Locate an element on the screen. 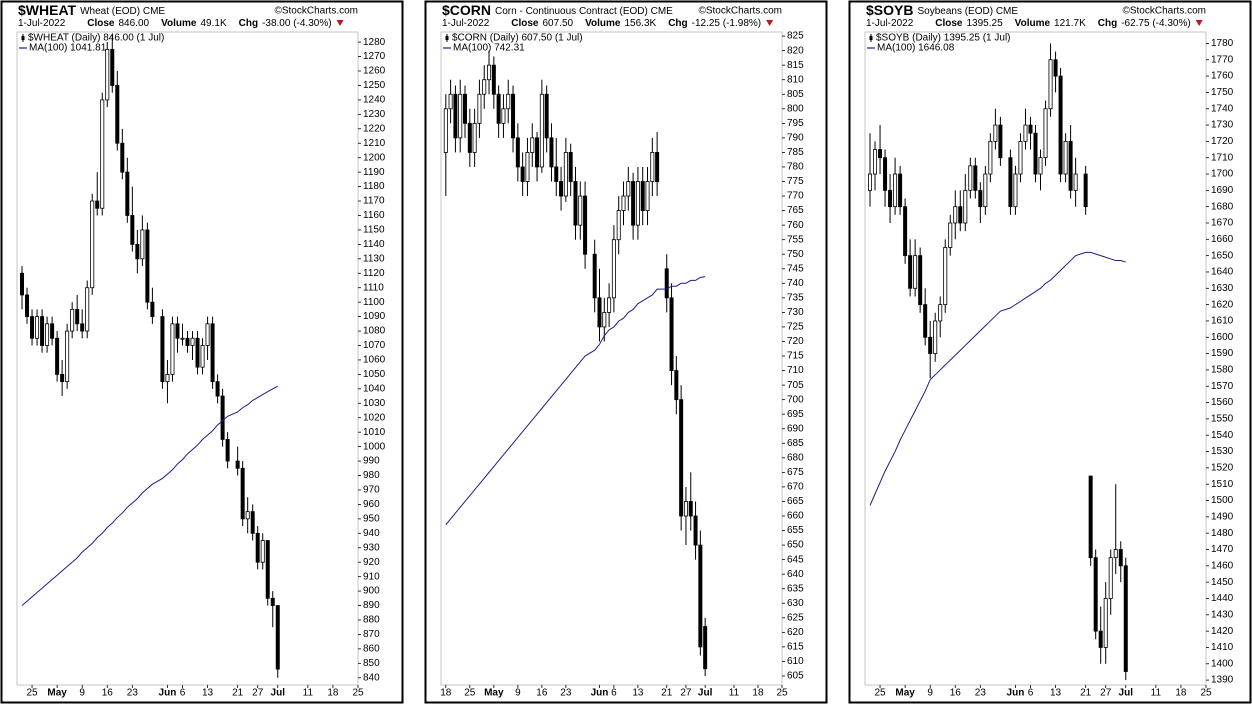 The image size is (1252, 704). y-tick-label: 1420 is located at coordinates (1222, 631).